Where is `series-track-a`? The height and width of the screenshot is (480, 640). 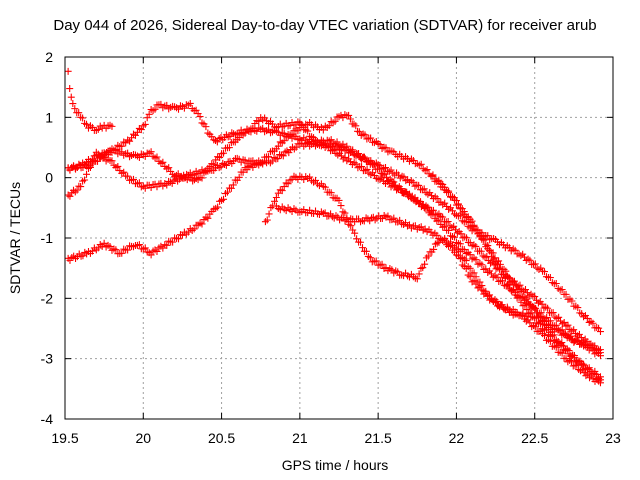
series-track-a is located at coordinates (90, 101).